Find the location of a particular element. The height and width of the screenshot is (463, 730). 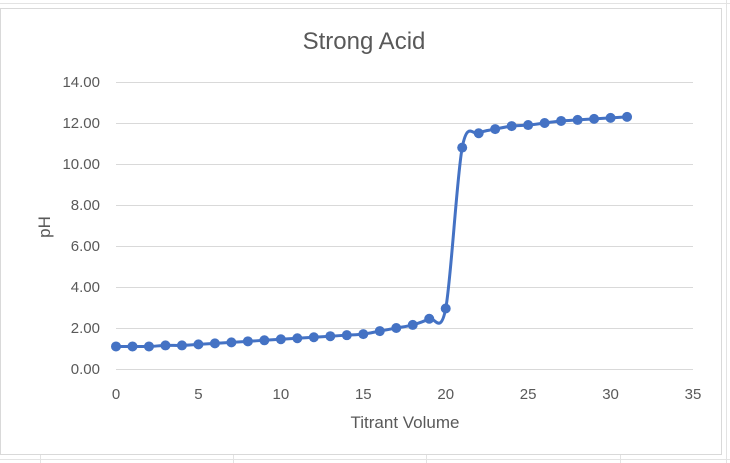

x-axis-title: Titrant Volume is located at coordinates (405, 422).